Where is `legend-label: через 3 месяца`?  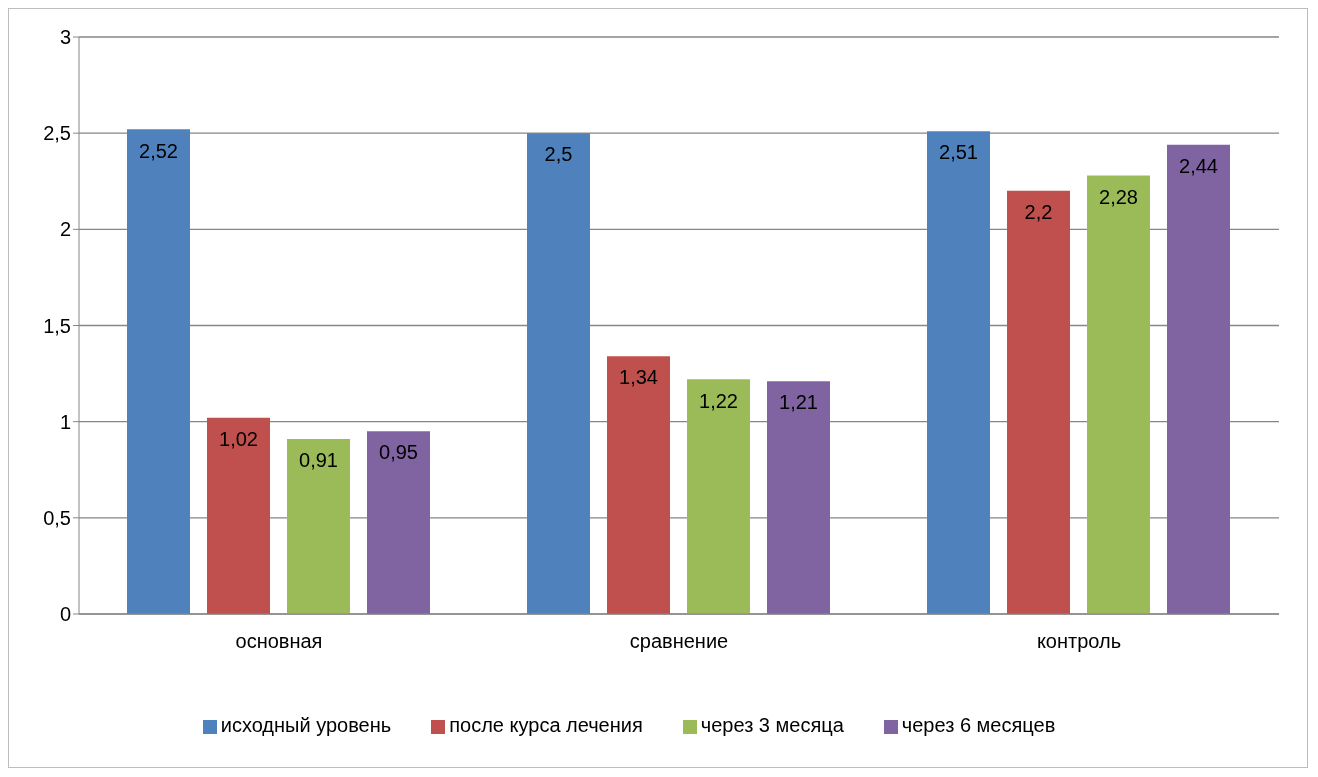
legend-label: через 3 месяца is located at coordinates (772, 725).